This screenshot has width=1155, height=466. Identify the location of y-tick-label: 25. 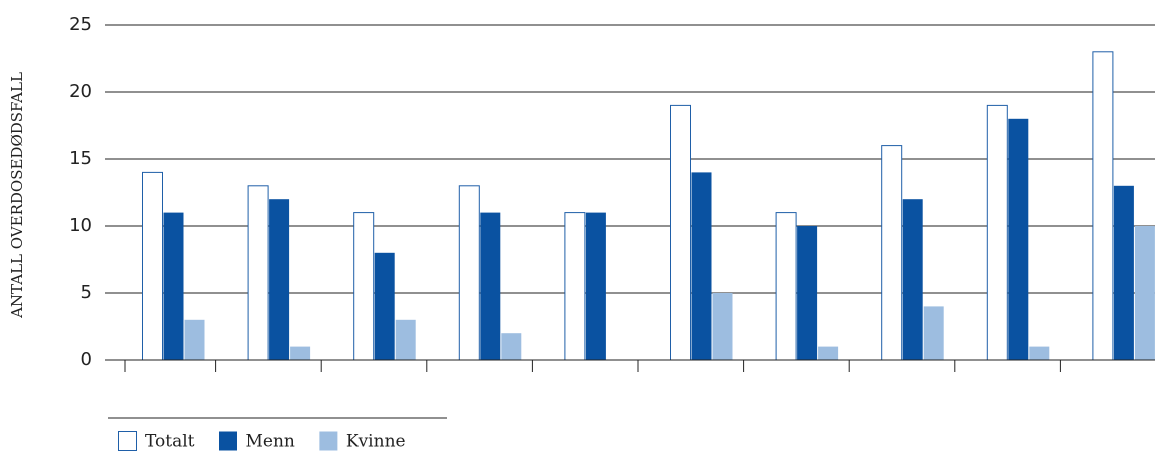
(80, 24).